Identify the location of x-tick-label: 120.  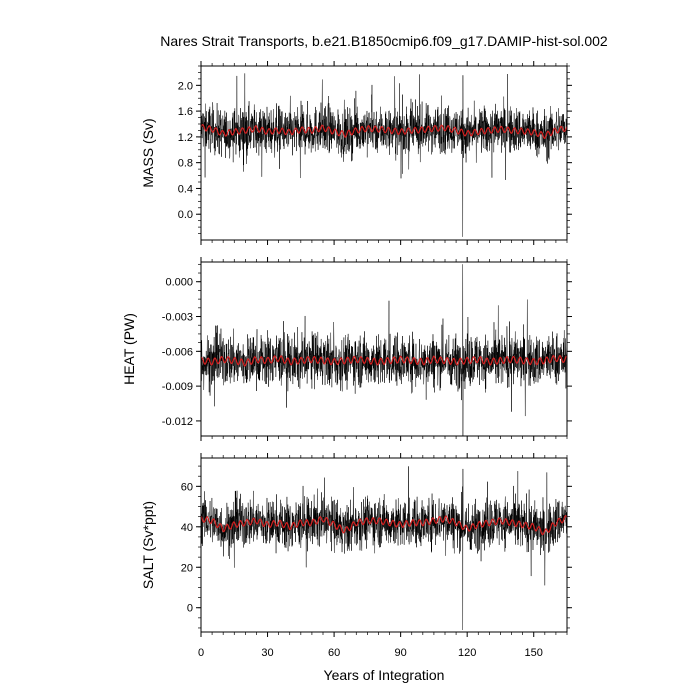
(467, 653).